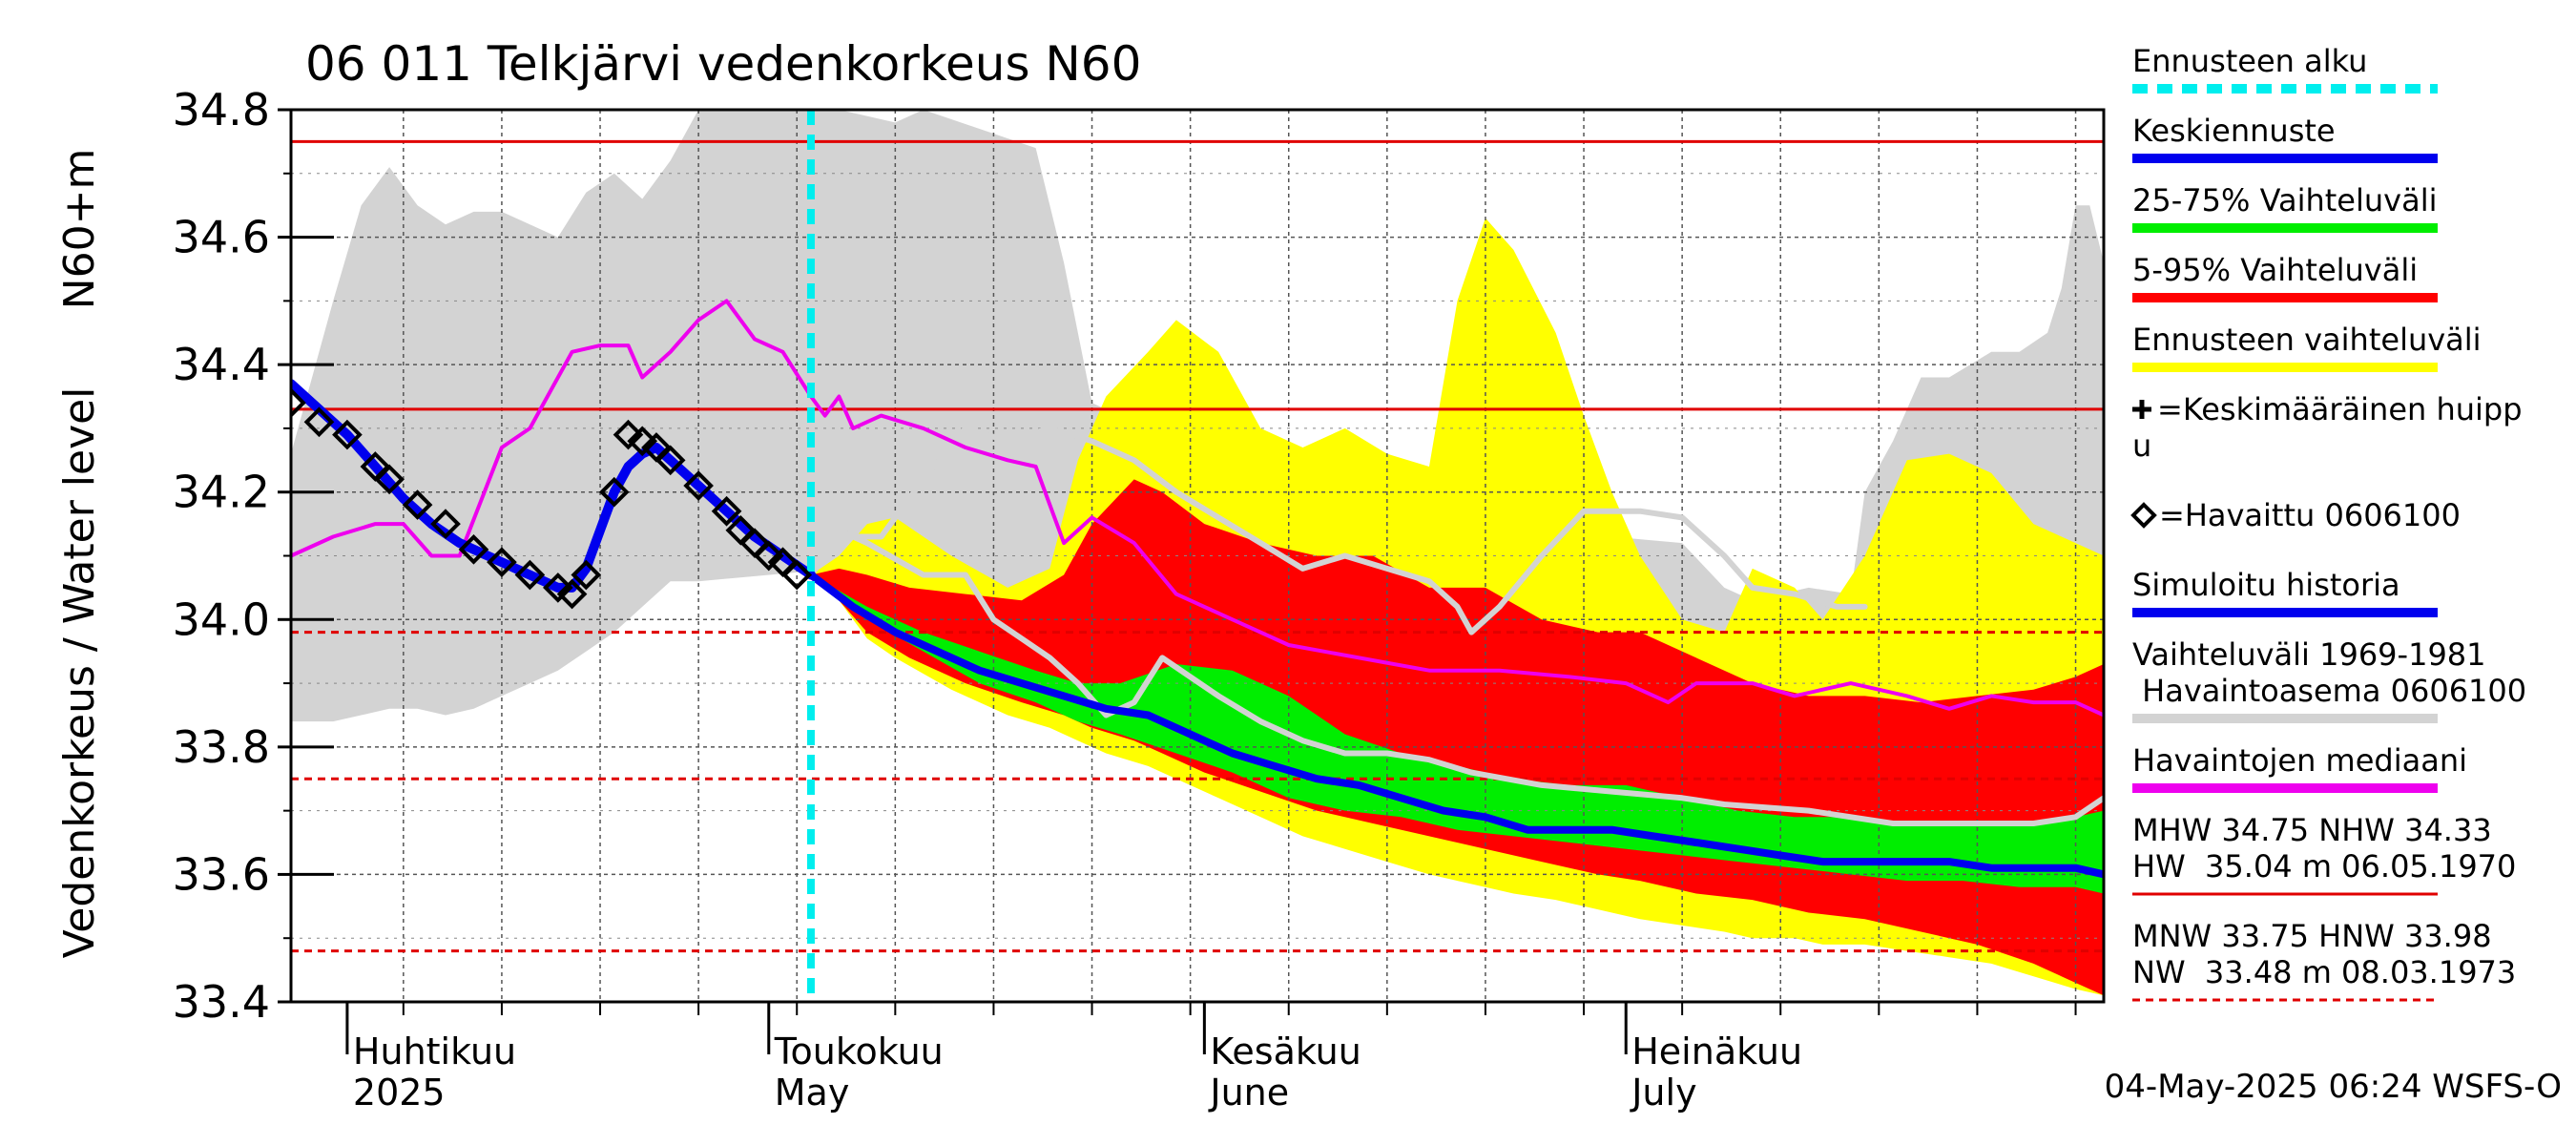 This screenshot has height=1145, width=2576. What do you see at coordinates (2309, 654) in the screenshot?
I see `legend-label: Vaihteluväli 1969-1981` at bounding box center [2309, 654].